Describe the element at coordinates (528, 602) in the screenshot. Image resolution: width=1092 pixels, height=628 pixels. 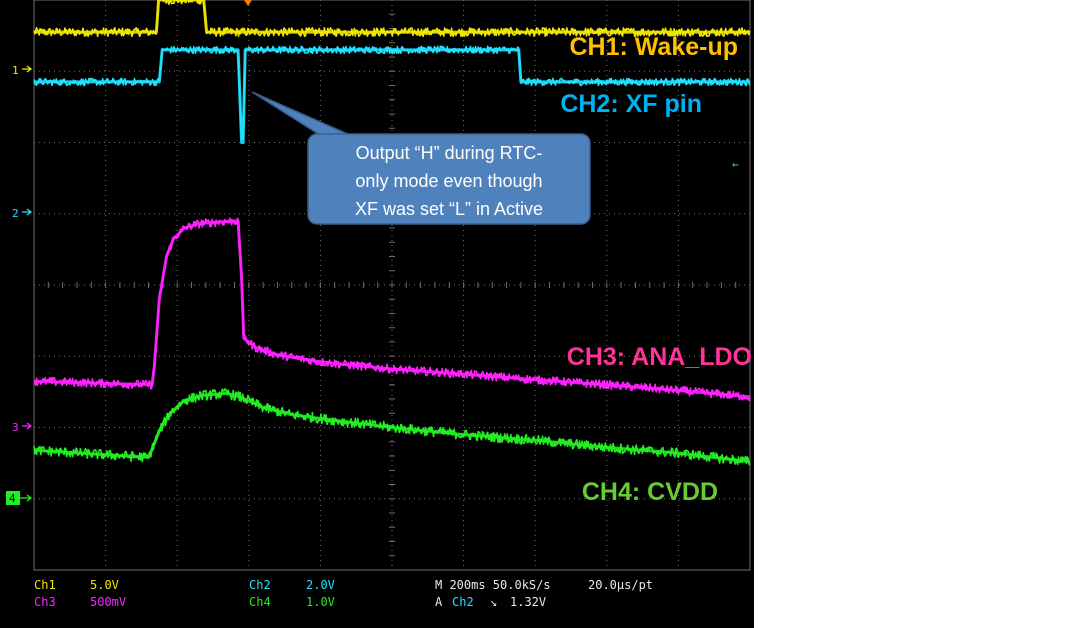
I see `trigger-level: 1.32V` at that location.